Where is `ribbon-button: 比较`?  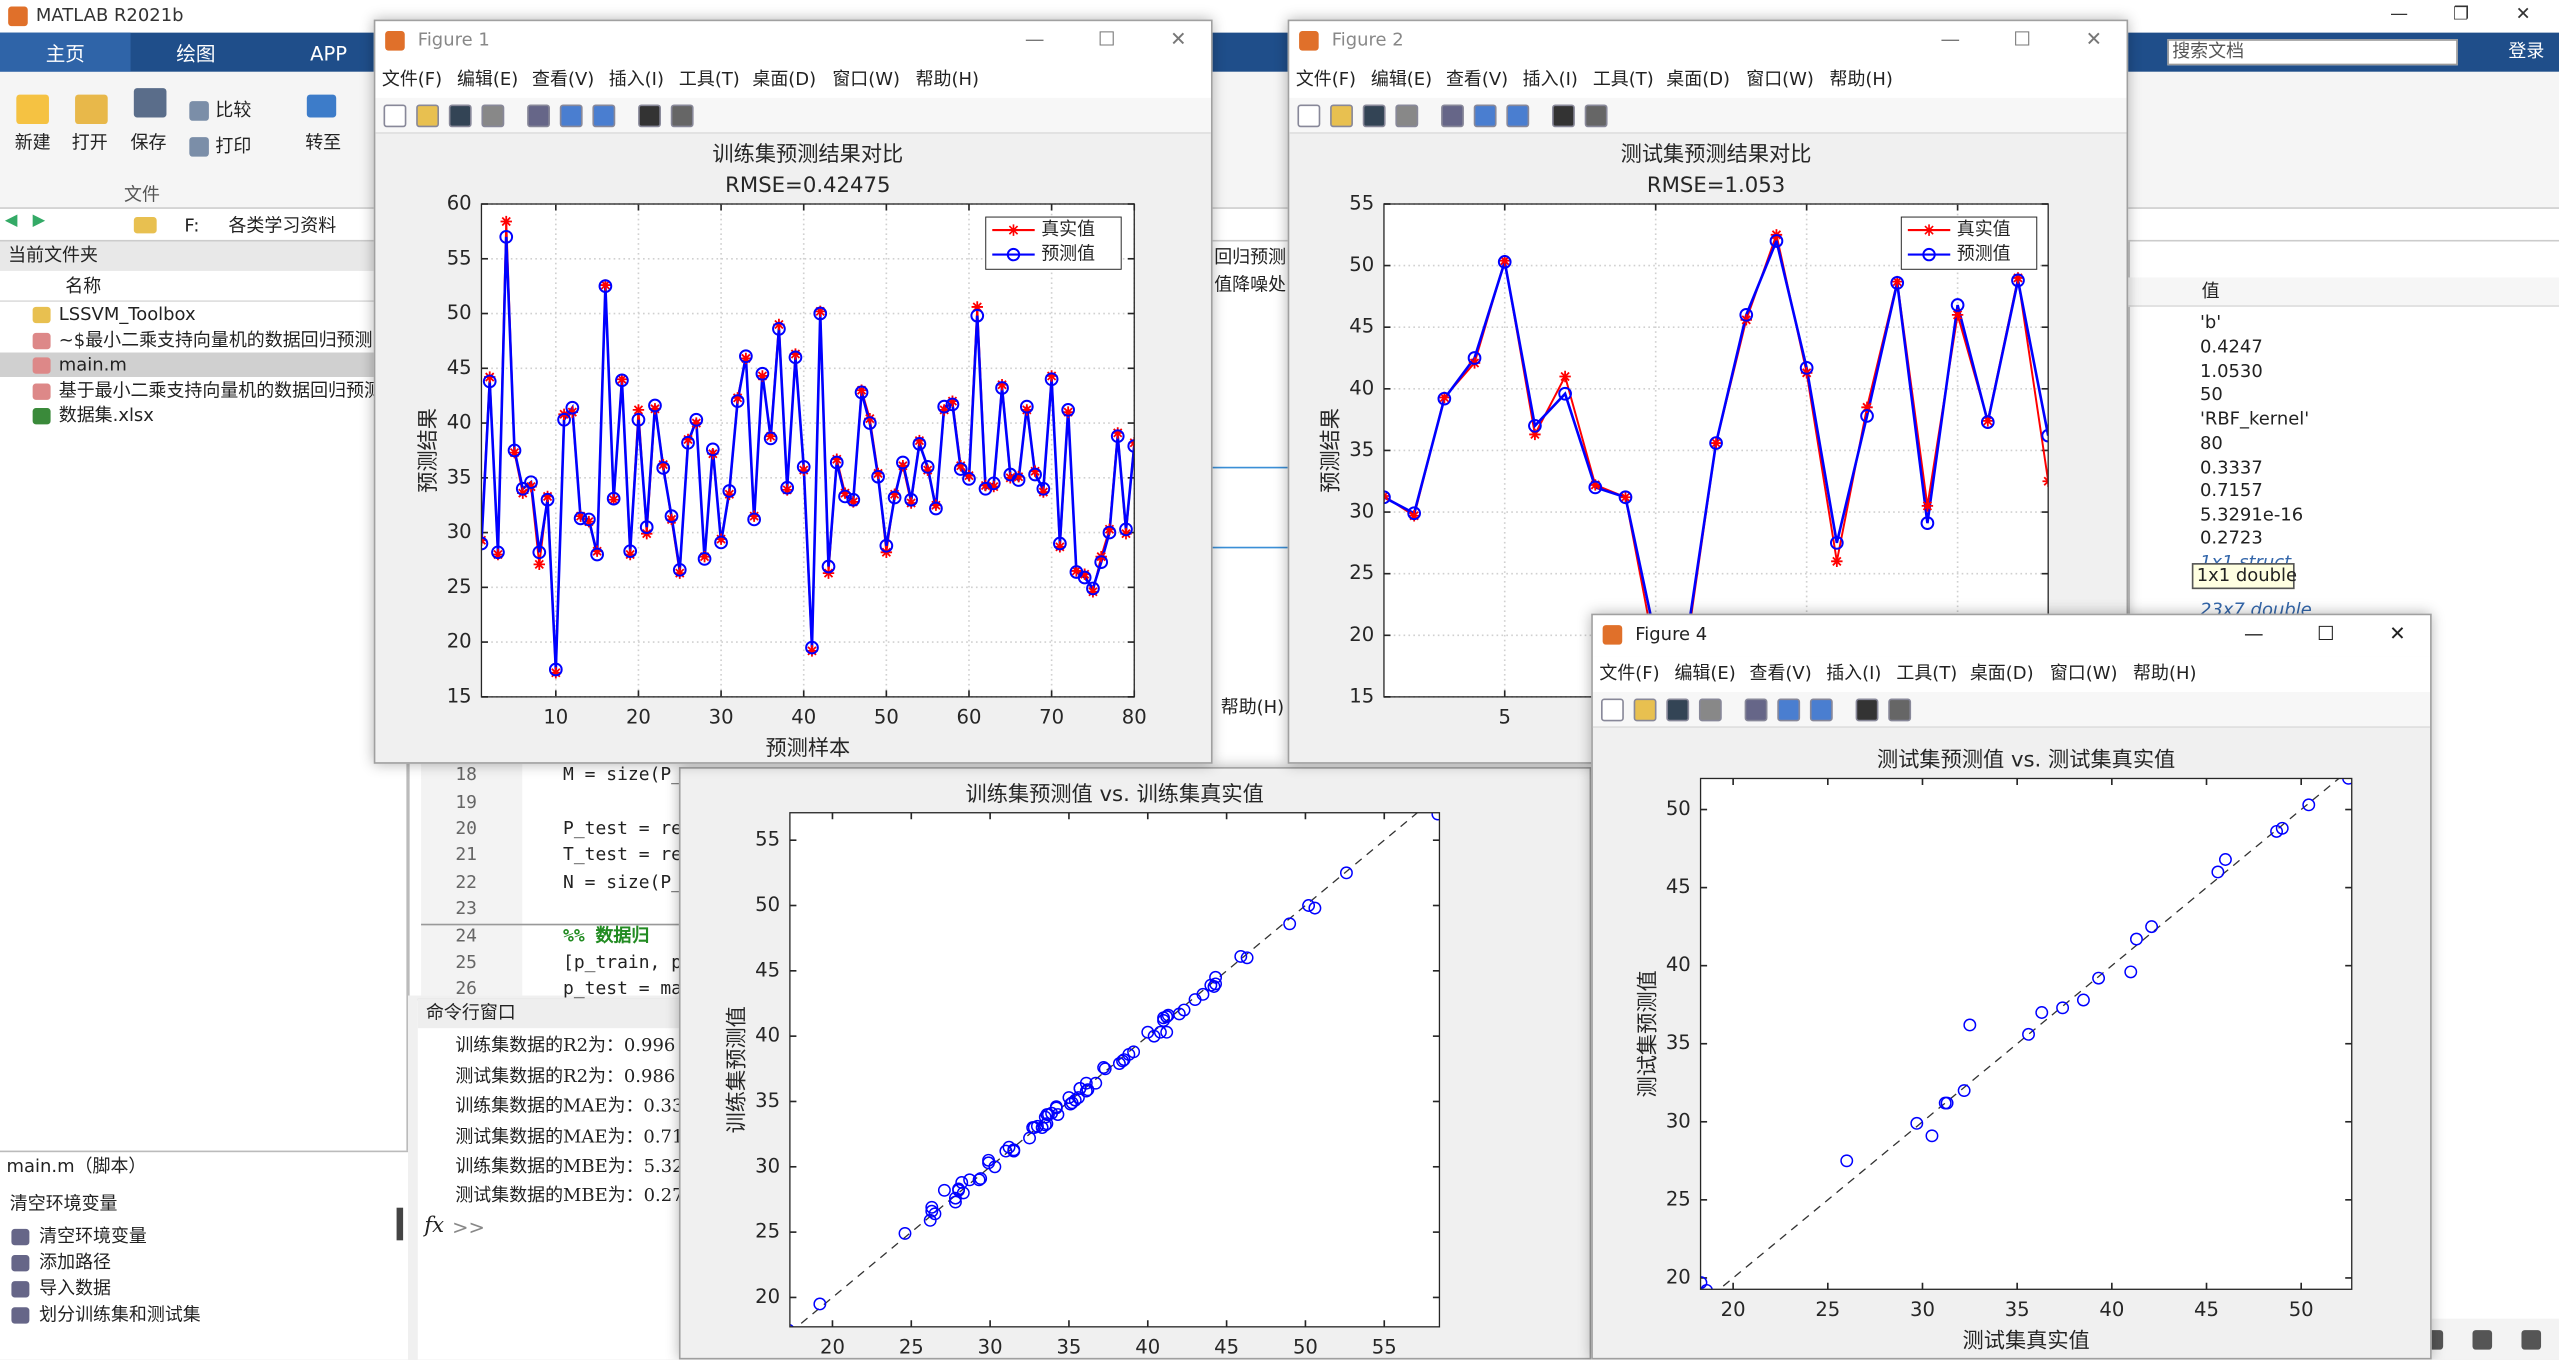
ribbon-button: 比较 is located at coordinates (233, 110).